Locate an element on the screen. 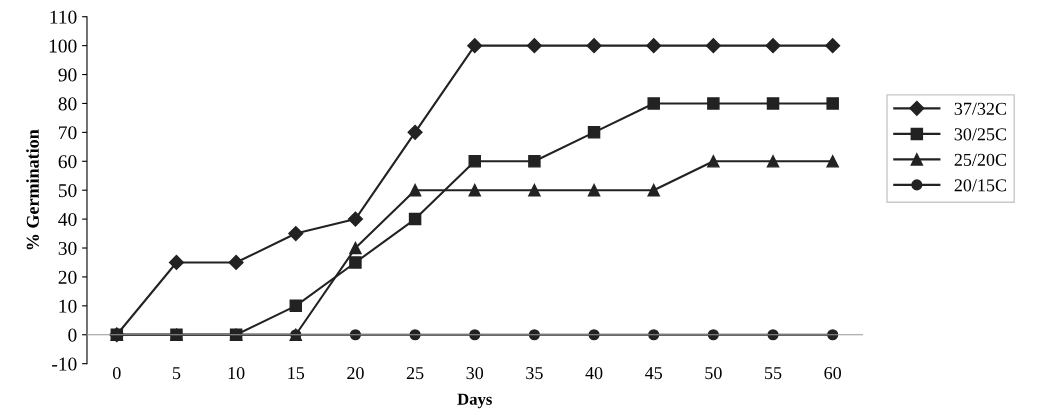 This screenshot has width=1048, height=418. y-tick-label: 110 is located at coordinates (63, 17).